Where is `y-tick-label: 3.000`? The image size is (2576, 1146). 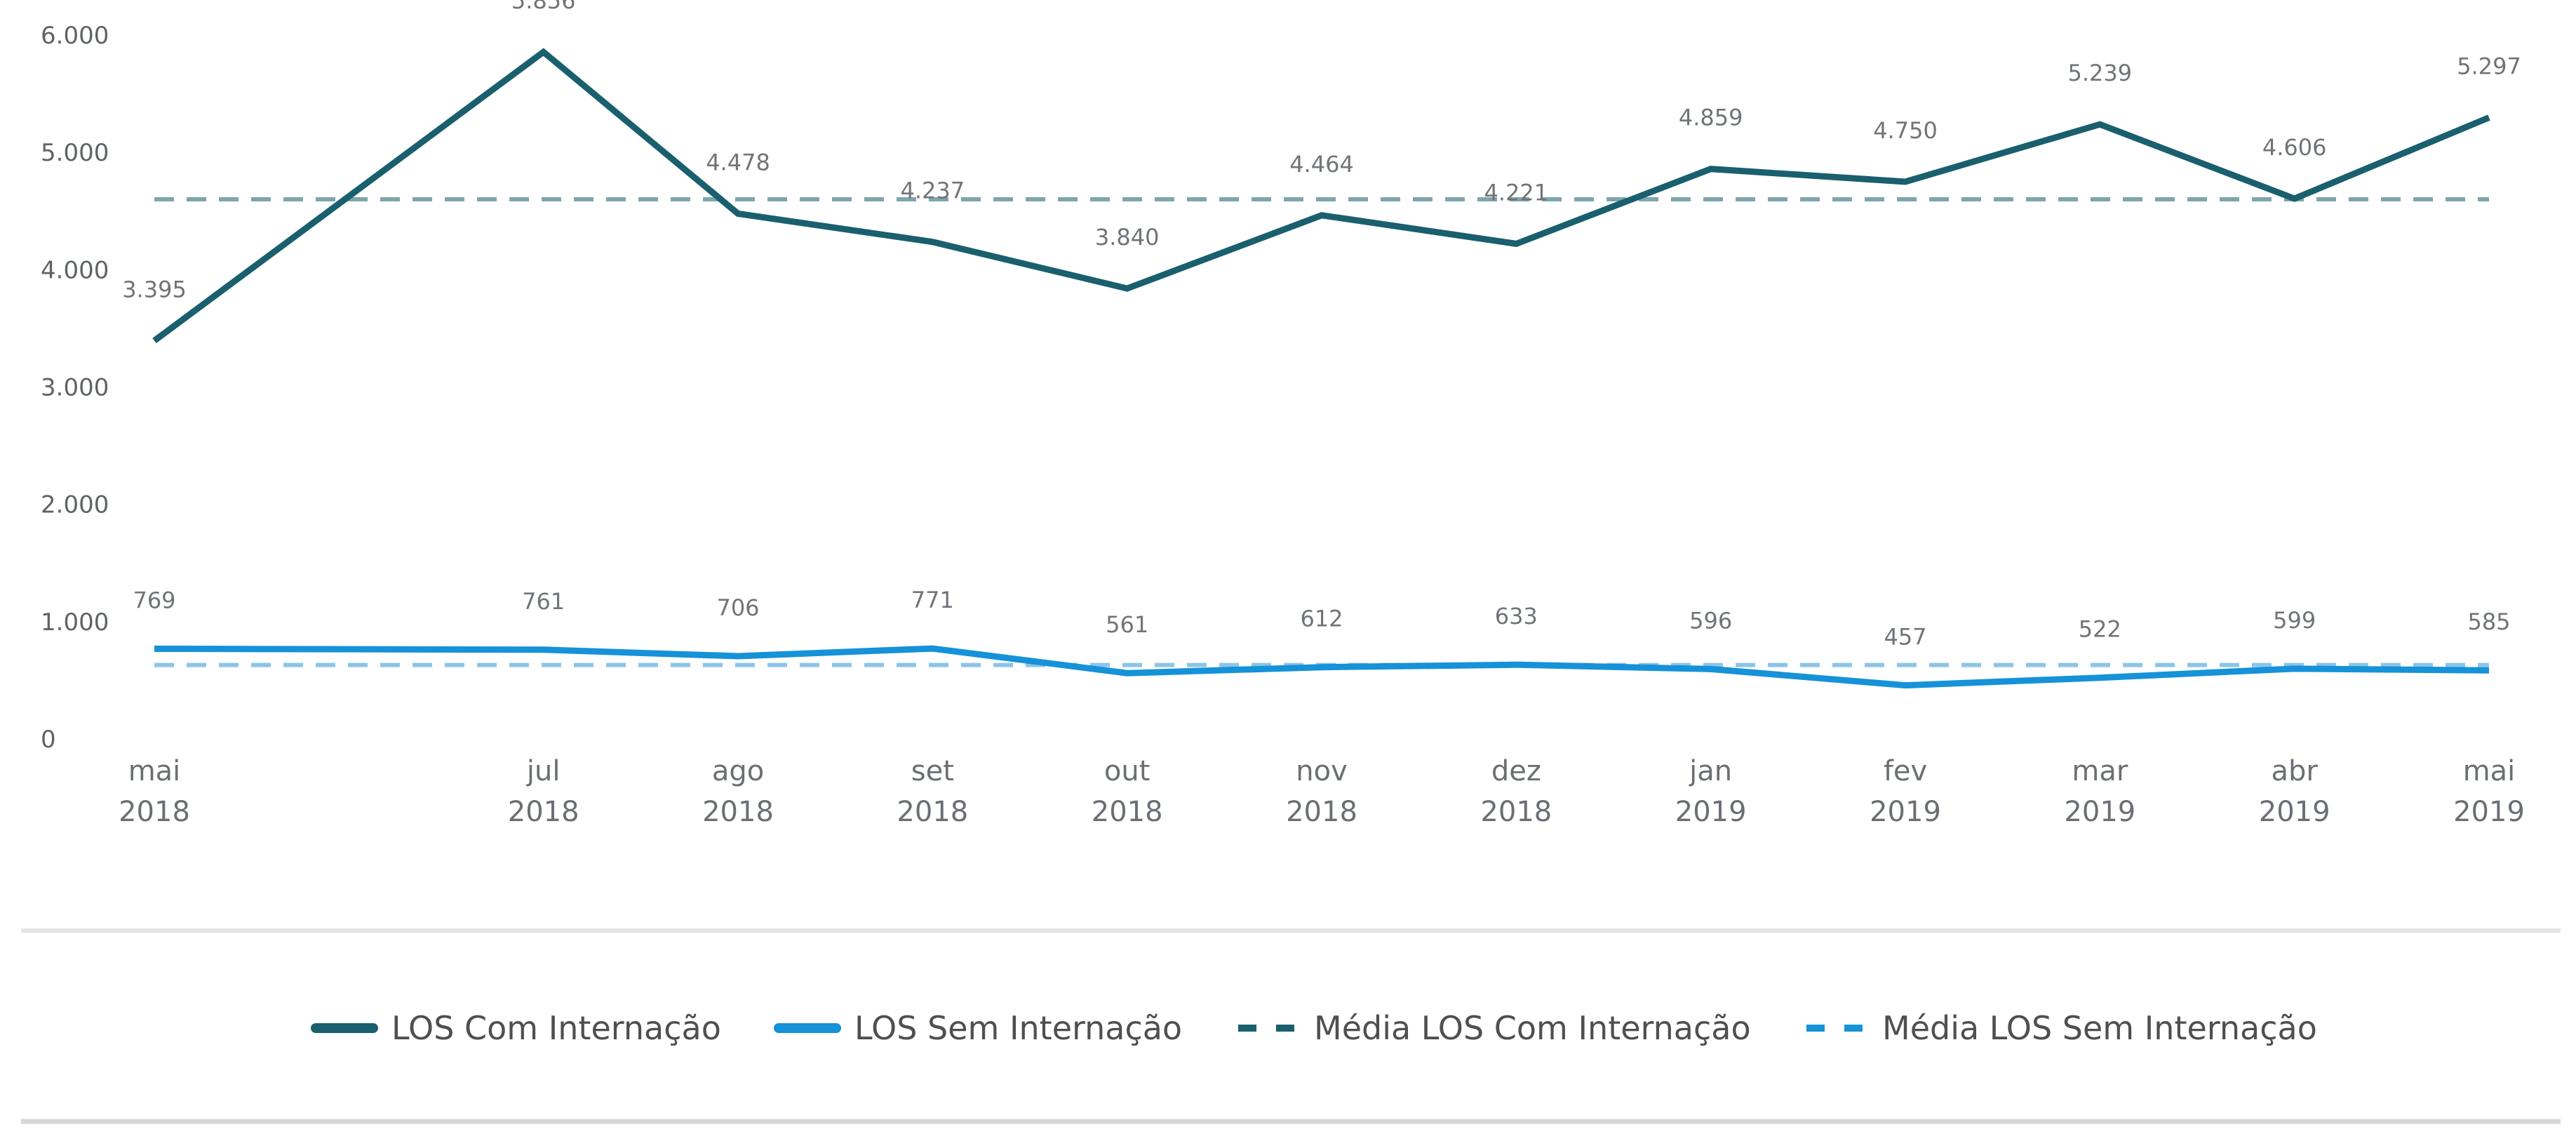 y-tick-label: 3.000 is located at coordinates (75, 388).